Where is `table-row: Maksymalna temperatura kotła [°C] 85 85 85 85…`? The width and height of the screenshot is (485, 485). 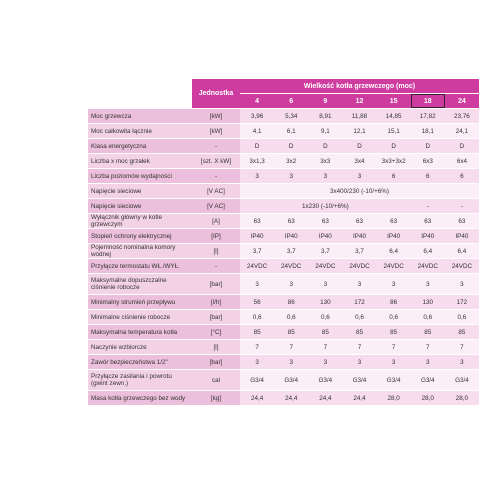
table-row: Maksymalna temperatura kotła [°C] 85 85 85 85… is located at coordinates (283, 332).